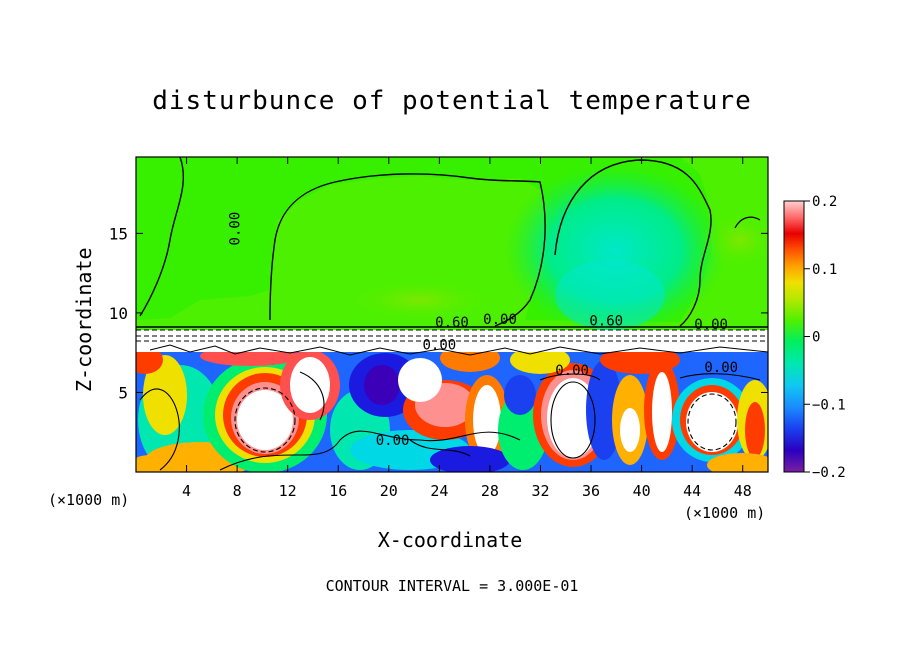  I want to click on x-tick-label: 44, so click(692, 491).